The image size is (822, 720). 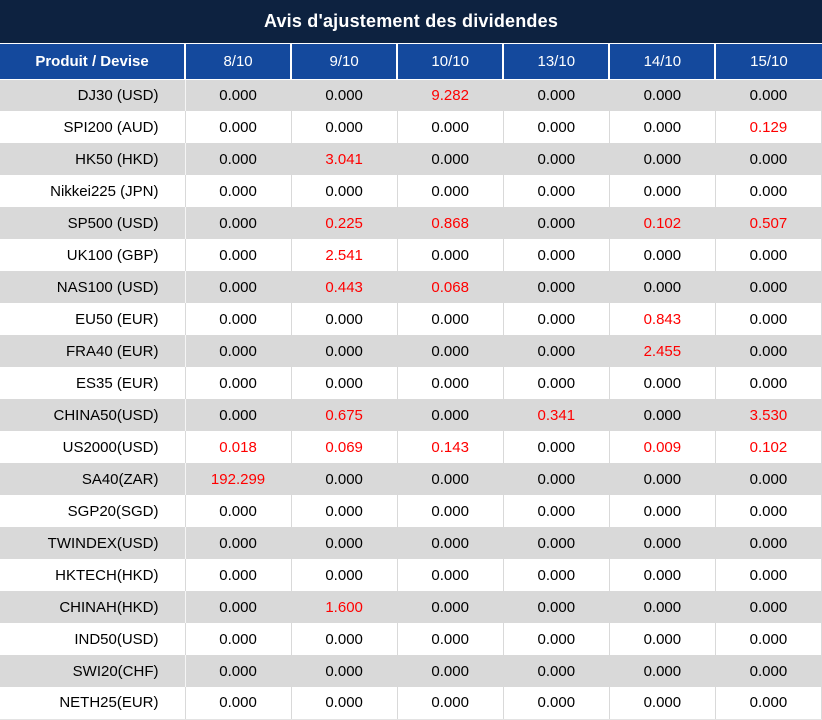 I want to click on value-cell: 0.102, so click(x=768, y=447).